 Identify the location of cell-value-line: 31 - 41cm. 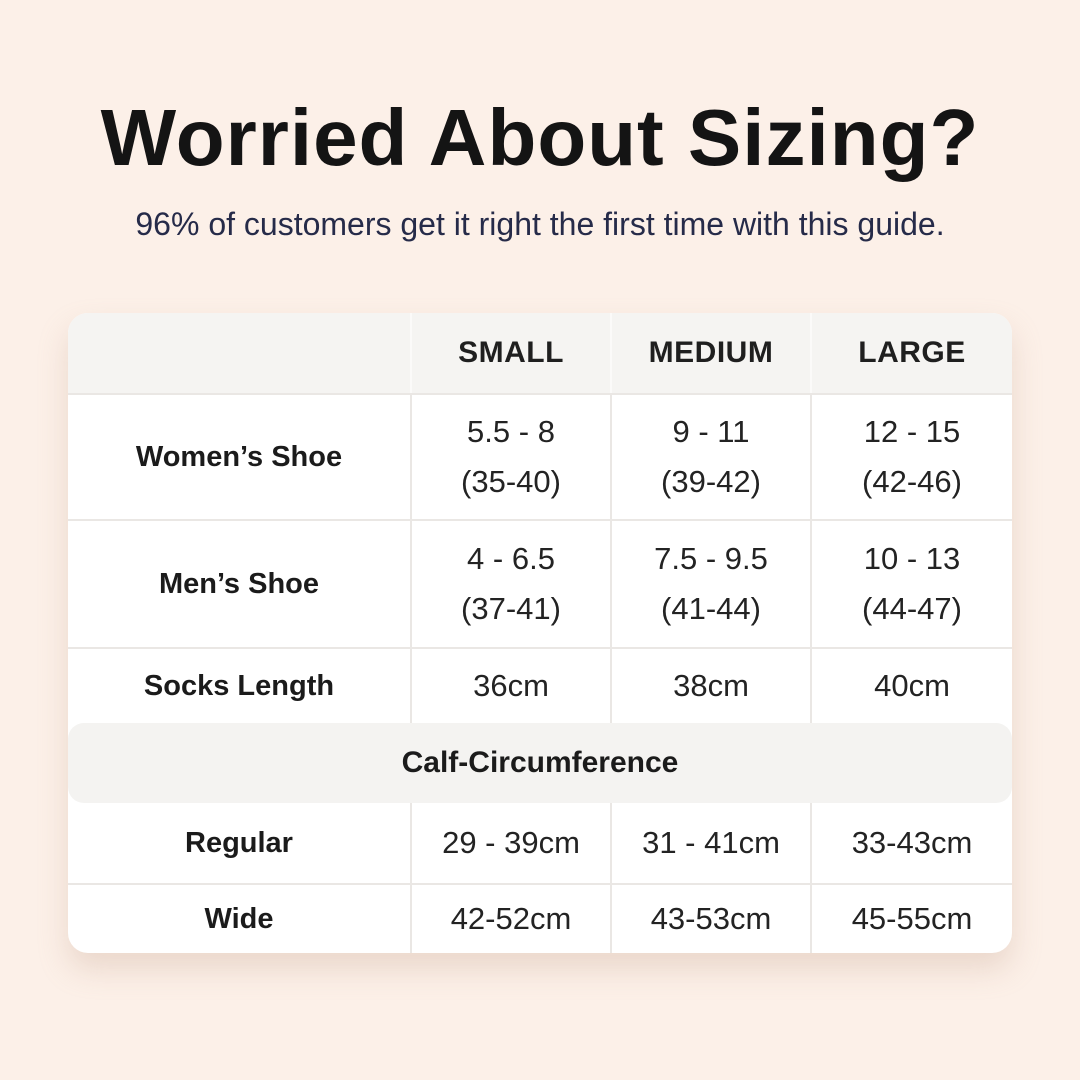
(711, 842).